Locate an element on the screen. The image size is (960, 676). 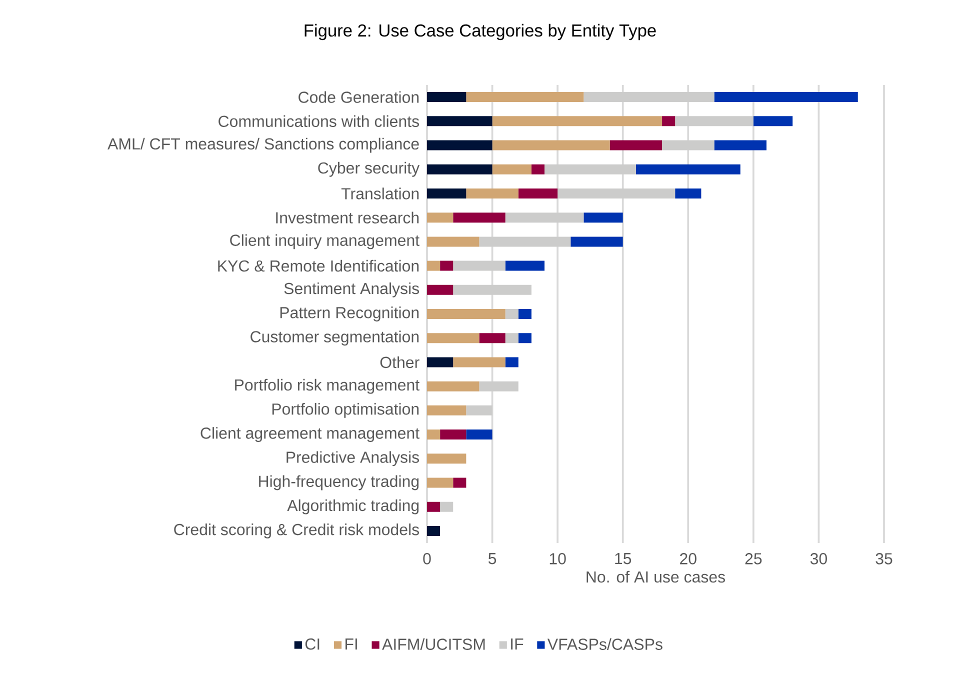
y-tick-label: Code Generation is located at coordinates (358, 97).